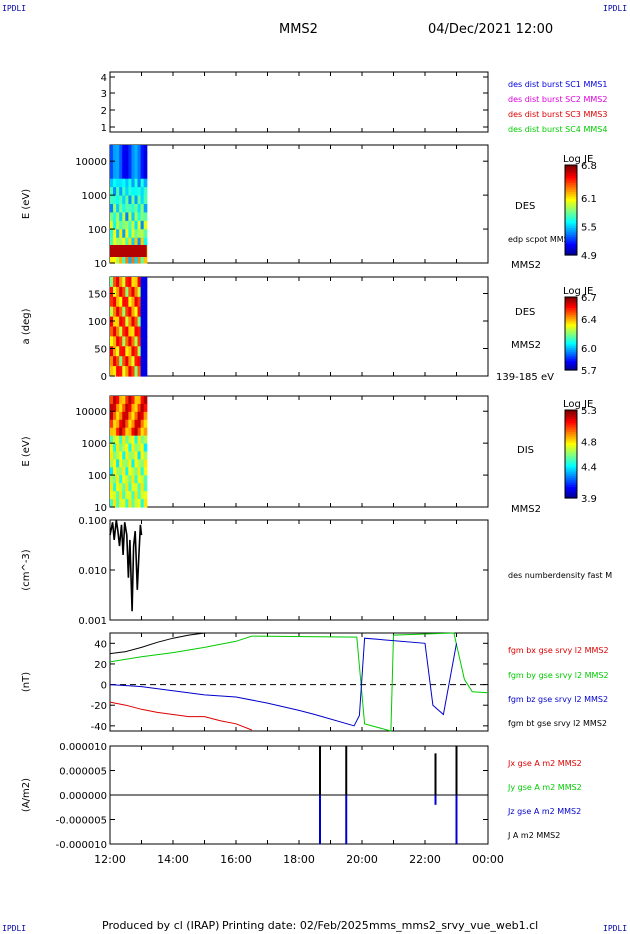  What do you see at coordinates (589, 256) in the screenshot?
I see `des-energy-panel-colorbar-tick-label: 4.9` at bounding box center [589, 256].